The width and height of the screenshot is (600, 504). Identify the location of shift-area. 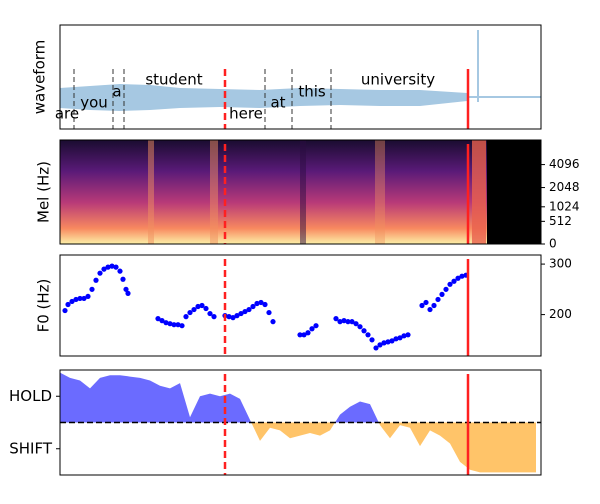
(298, 447).